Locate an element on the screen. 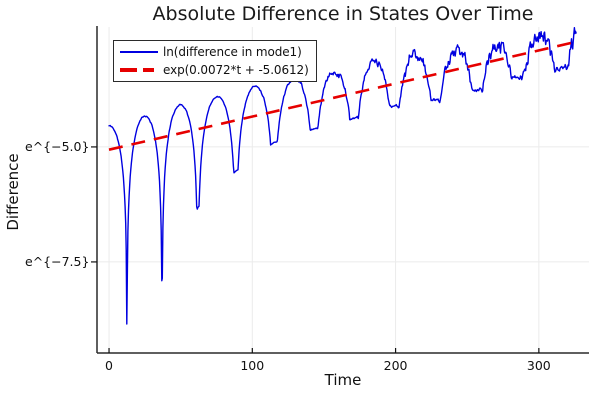 This screenshot has height=400, width=600. legend-label-series: ln(difference in mode1) is located at coordinates (232, 52).